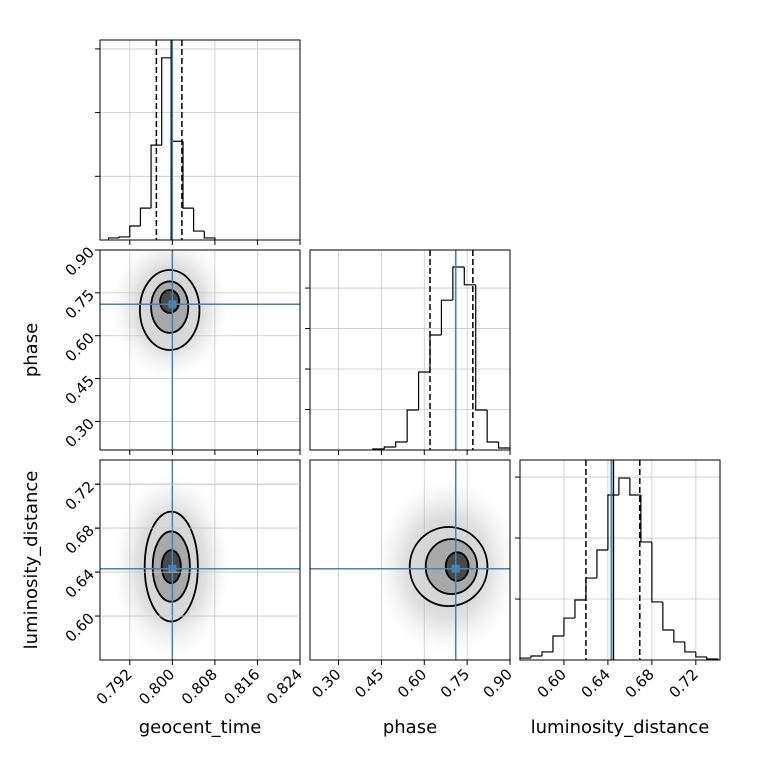  I want to click on x-tick-label: 0.72, so click(683, 683).